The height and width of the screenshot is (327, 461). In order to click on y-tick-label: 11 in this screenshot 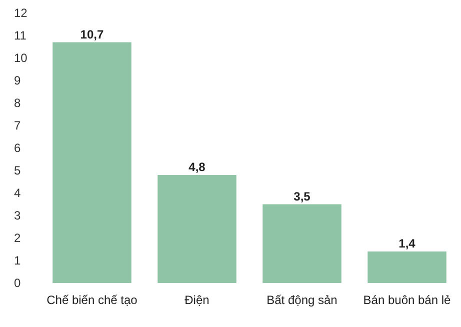, I will do `click(20, 35)`.